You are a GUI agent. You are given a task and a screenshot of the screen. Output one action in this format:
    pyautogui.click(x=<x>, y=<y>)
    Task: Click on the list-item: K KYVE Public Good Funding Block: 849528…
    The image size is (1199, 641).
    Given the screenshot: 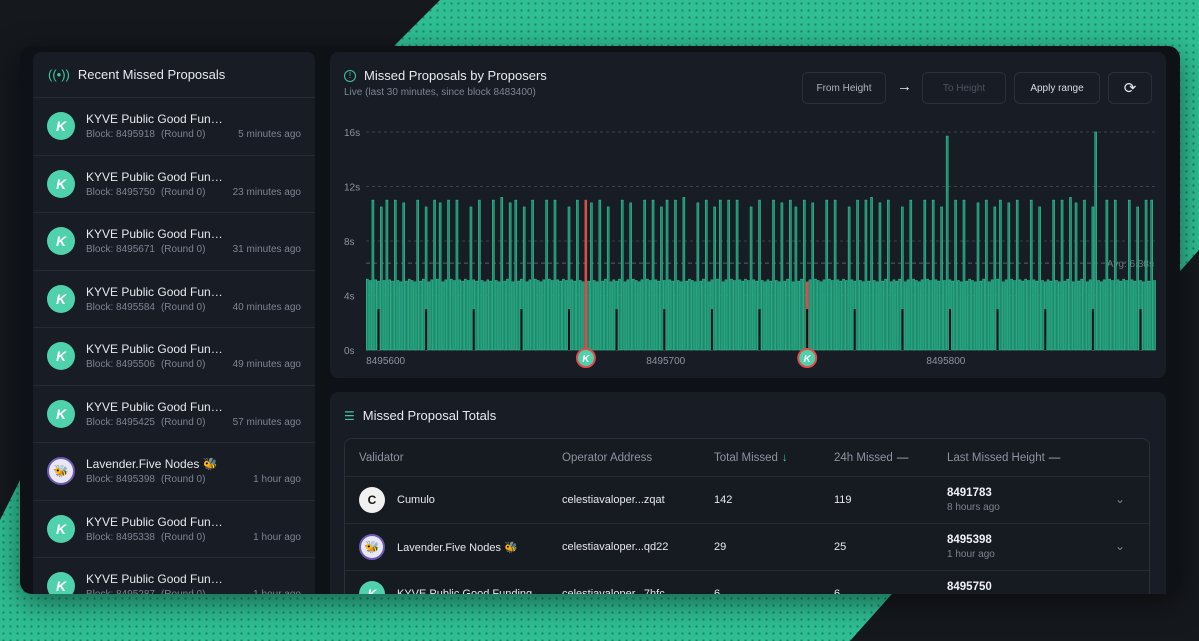 What is the action you would take?
    pyautogui.click(x=174, y=576)
    